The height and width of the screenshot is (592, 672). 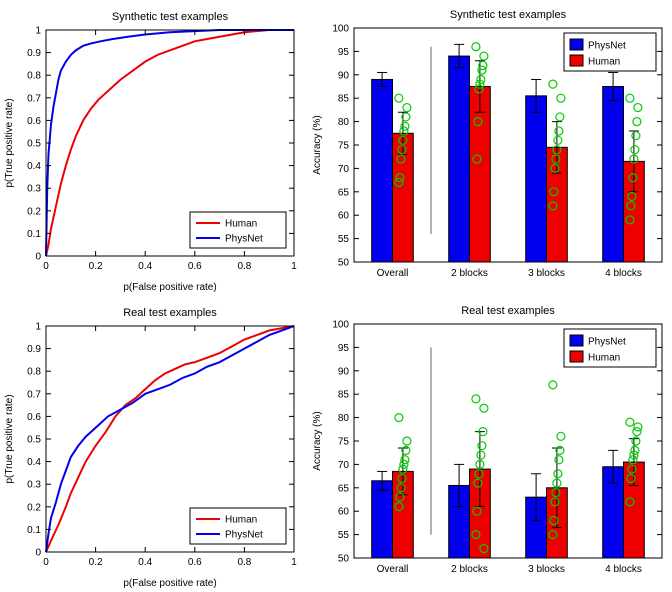 I want to click on y-tick-label: 75, so click(x=344, y=442).